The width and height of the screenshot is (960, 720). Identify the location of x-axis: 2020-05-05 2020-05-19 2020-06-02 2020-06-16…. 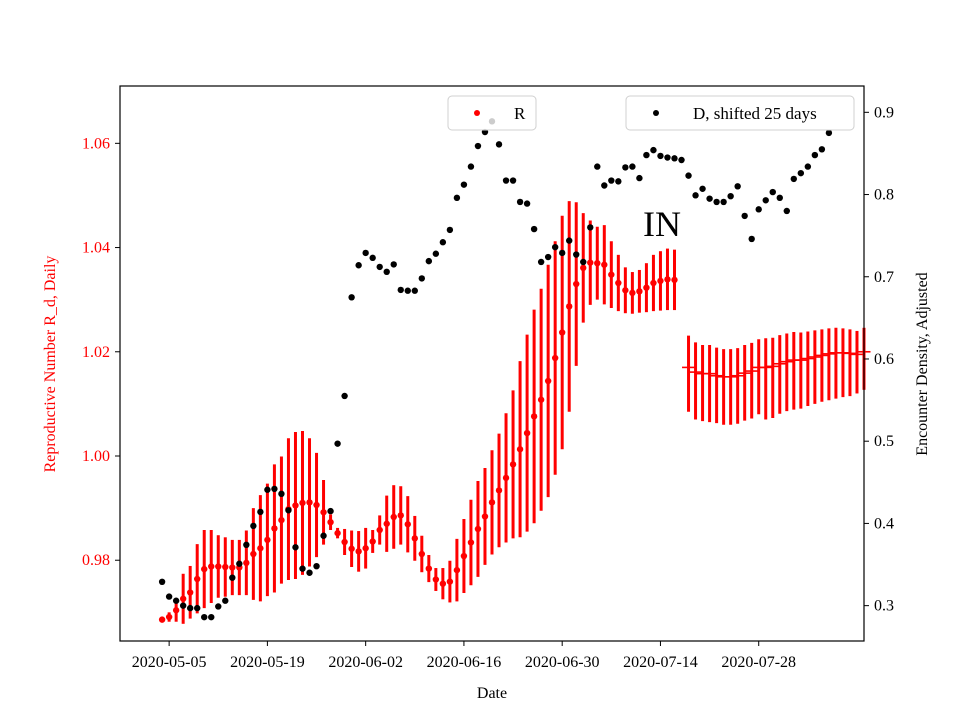
(464, 656).